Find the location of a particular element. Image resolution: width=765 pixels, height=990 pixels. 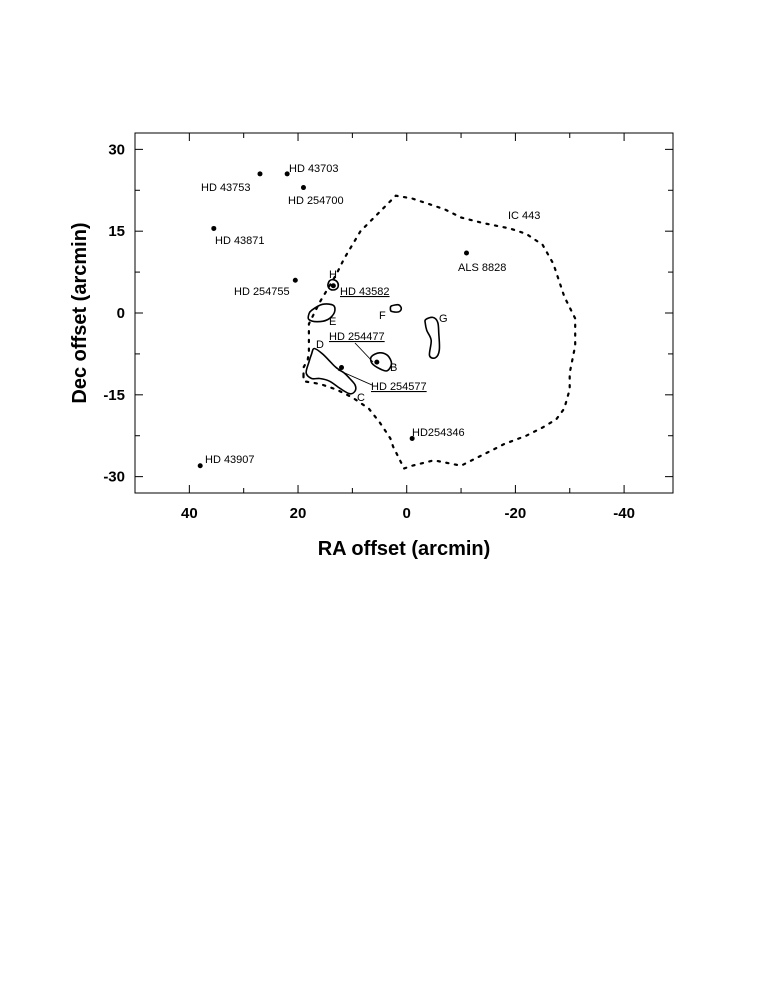

stars is located at coordinates (333, 320).